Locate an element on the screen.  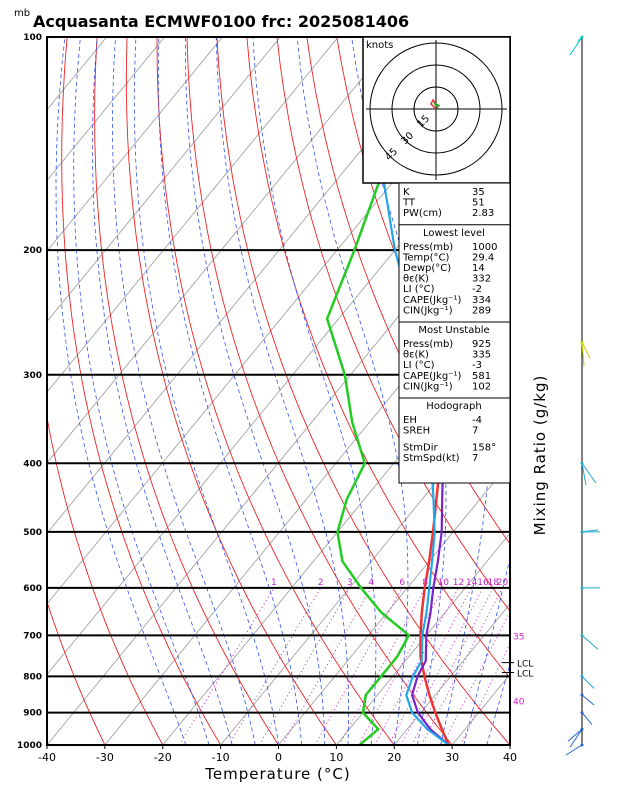
index-value: 51 is located at coordinates (478, 203).